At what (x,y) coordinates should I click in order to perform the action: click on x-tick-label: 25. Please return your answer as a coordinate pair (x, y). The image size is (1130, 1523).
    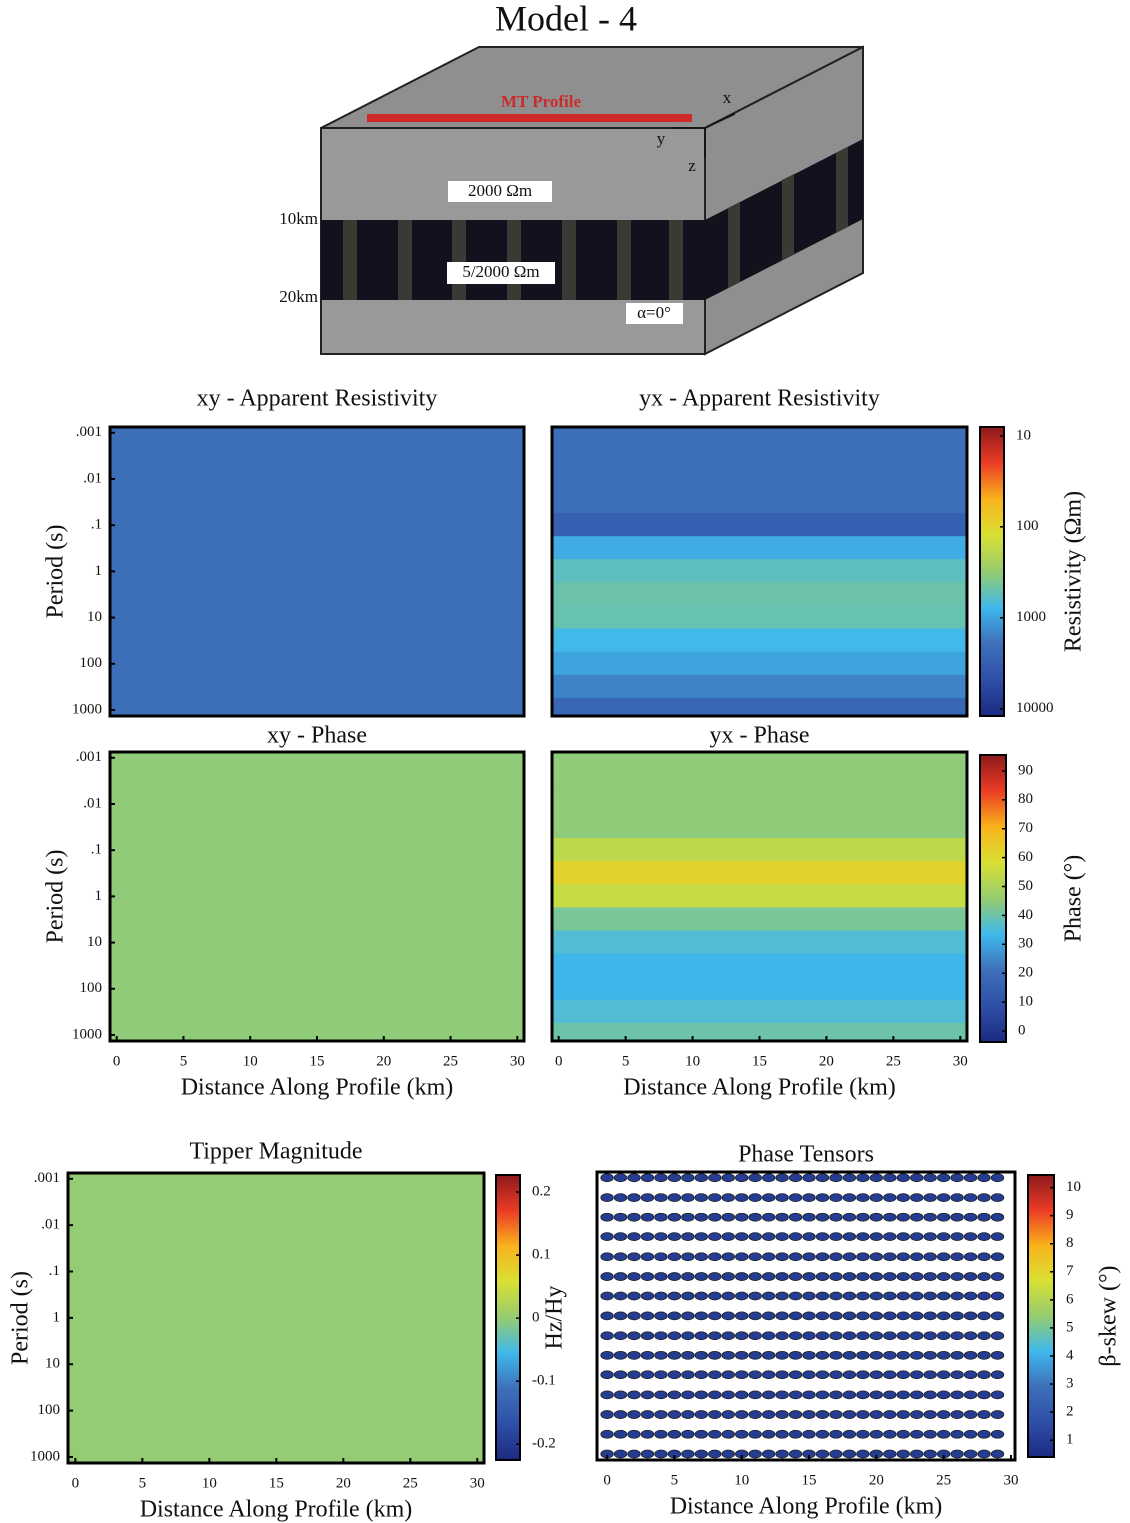
    Looking at the image, I should click on (410, 1483).